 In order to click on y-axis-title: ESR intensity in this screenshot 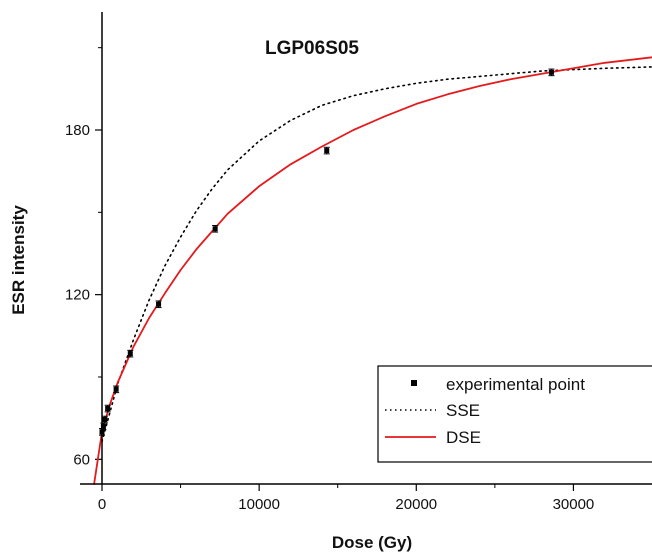, I will do `click(18, 260)`.